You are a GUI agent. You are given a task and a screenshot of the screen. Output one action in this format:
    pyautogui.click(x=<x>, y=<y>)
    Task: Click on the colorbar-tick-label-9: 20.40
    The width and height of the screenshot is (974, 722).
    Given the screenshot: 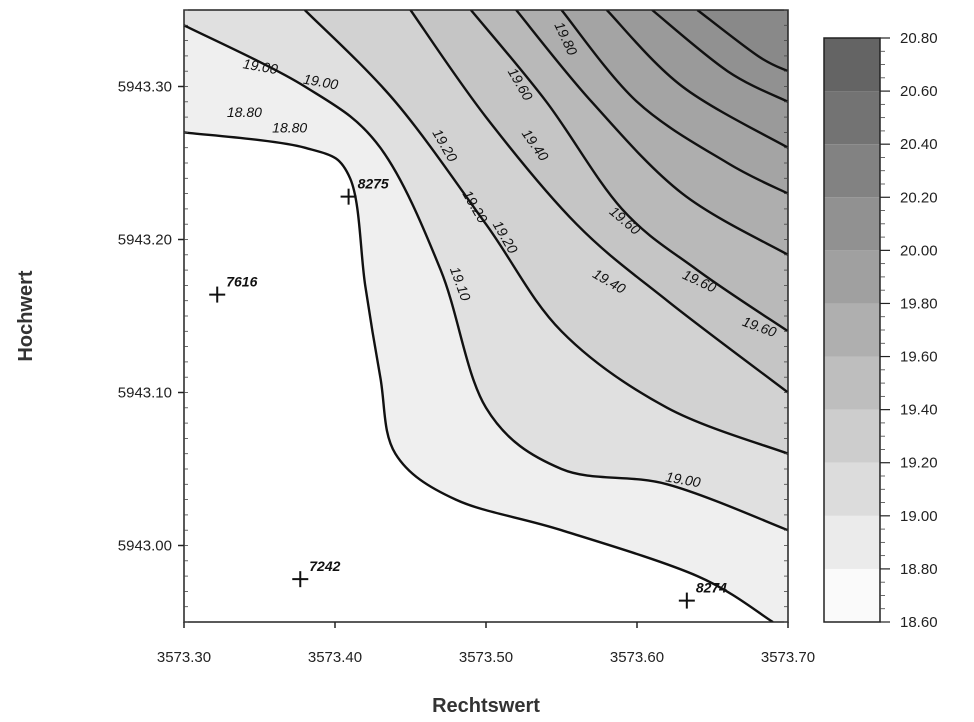 What is the action you would take?
    pyautogui.click(x=919, y=144)
    